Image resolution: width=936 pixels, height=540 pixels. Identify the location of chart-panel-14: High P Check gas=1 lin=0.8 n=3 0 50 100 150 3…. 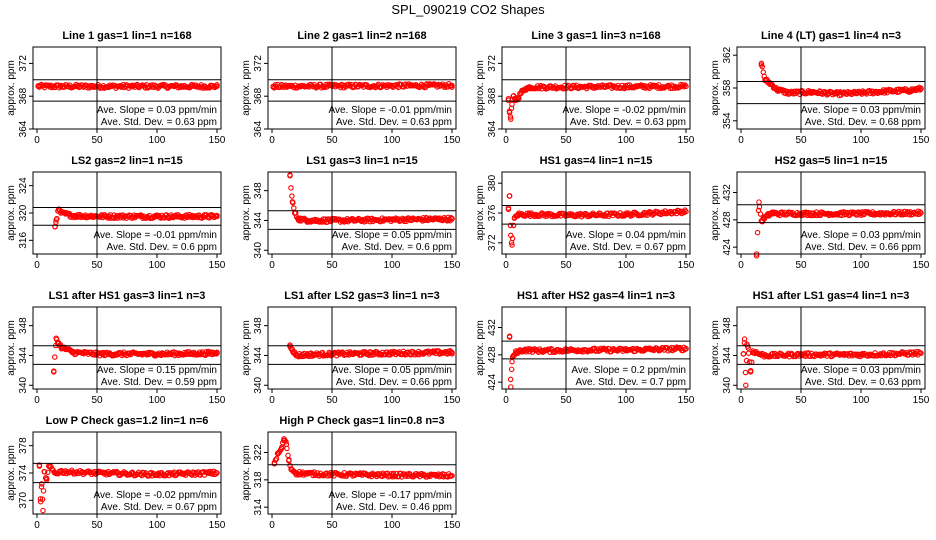
(351, 473).